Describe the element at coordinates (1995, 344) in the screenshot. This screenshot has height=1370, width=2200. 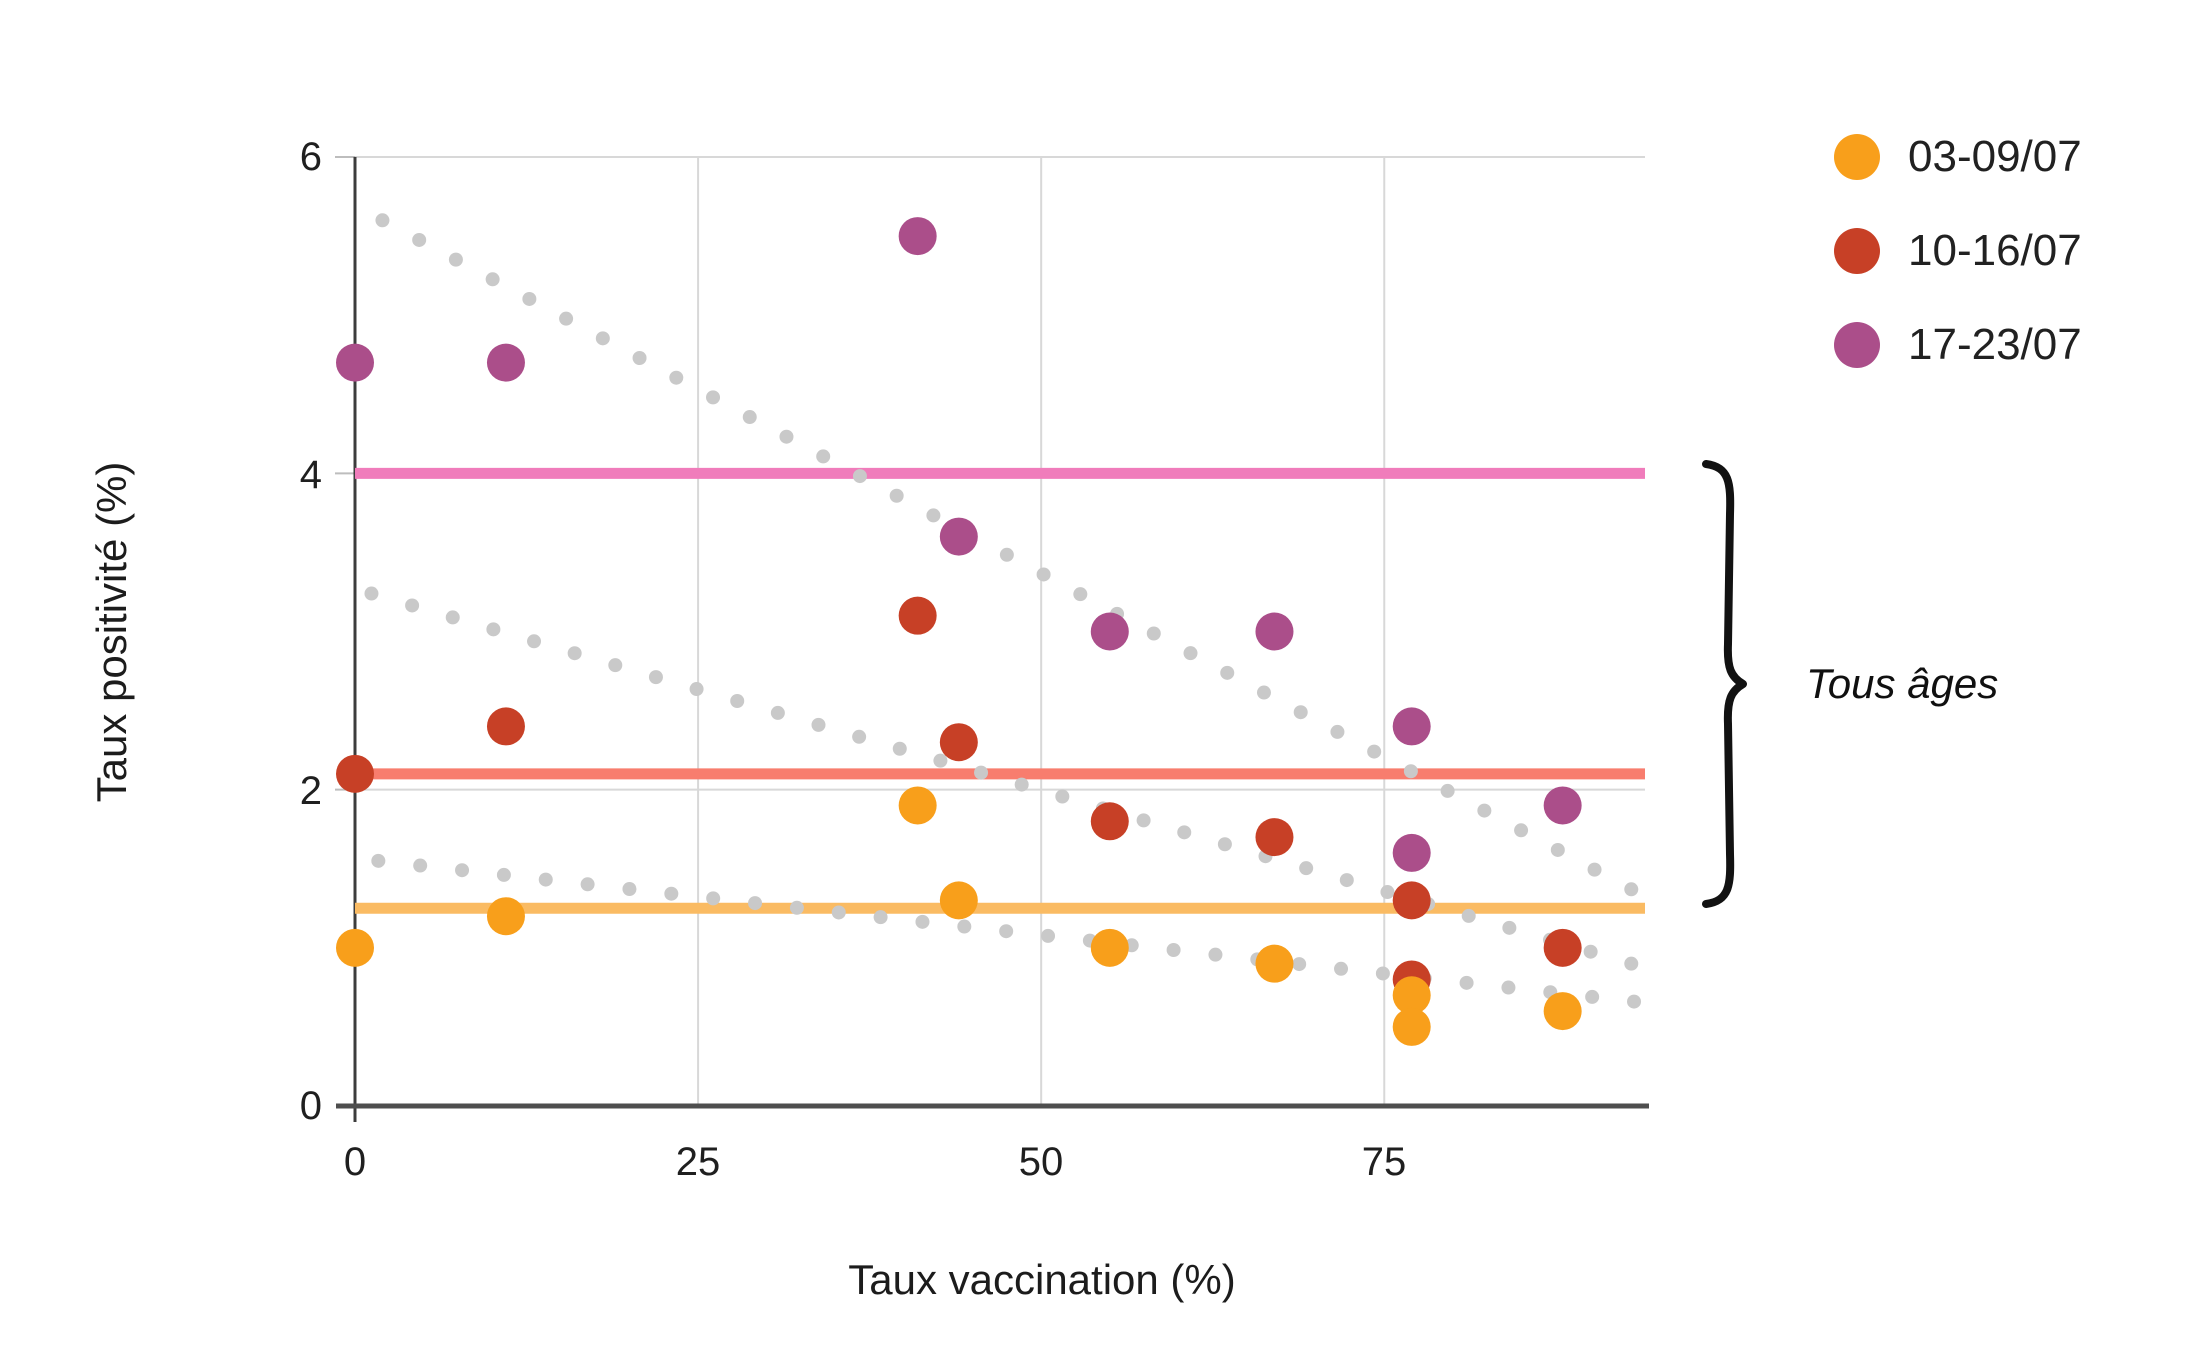
I see `legend-label-week3: 17-23/07` at that location.